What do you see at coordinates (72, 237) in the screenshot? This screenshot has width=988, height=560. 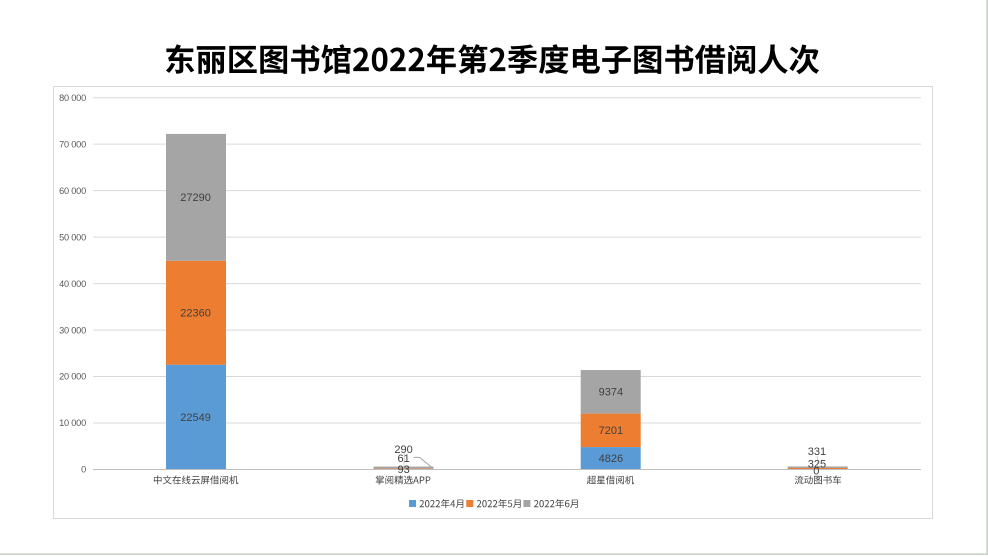 I see `svg-text: 50 000` at bounding box center [72, 237].